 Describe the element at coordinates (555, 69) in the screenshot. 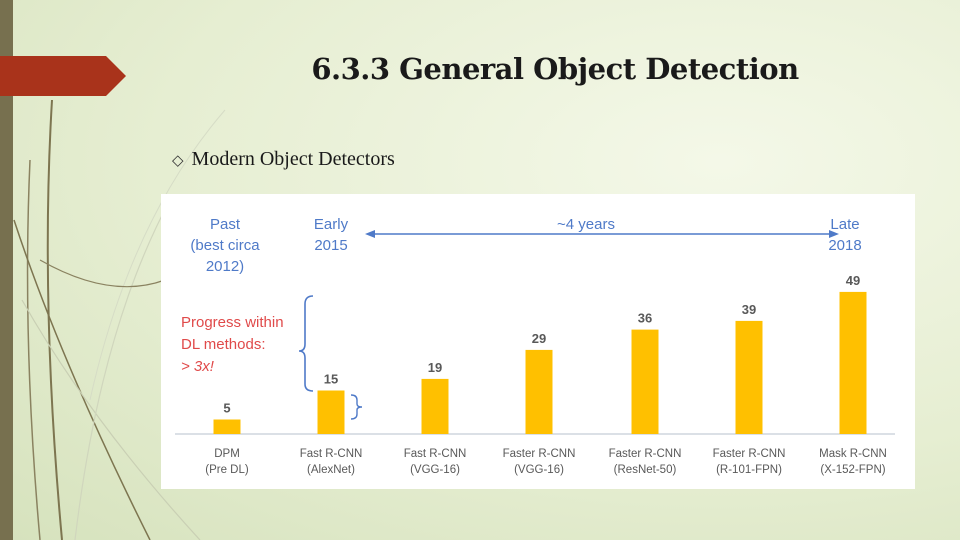

I see `slide-title: 6.3.3 General Object Detection` at that location.